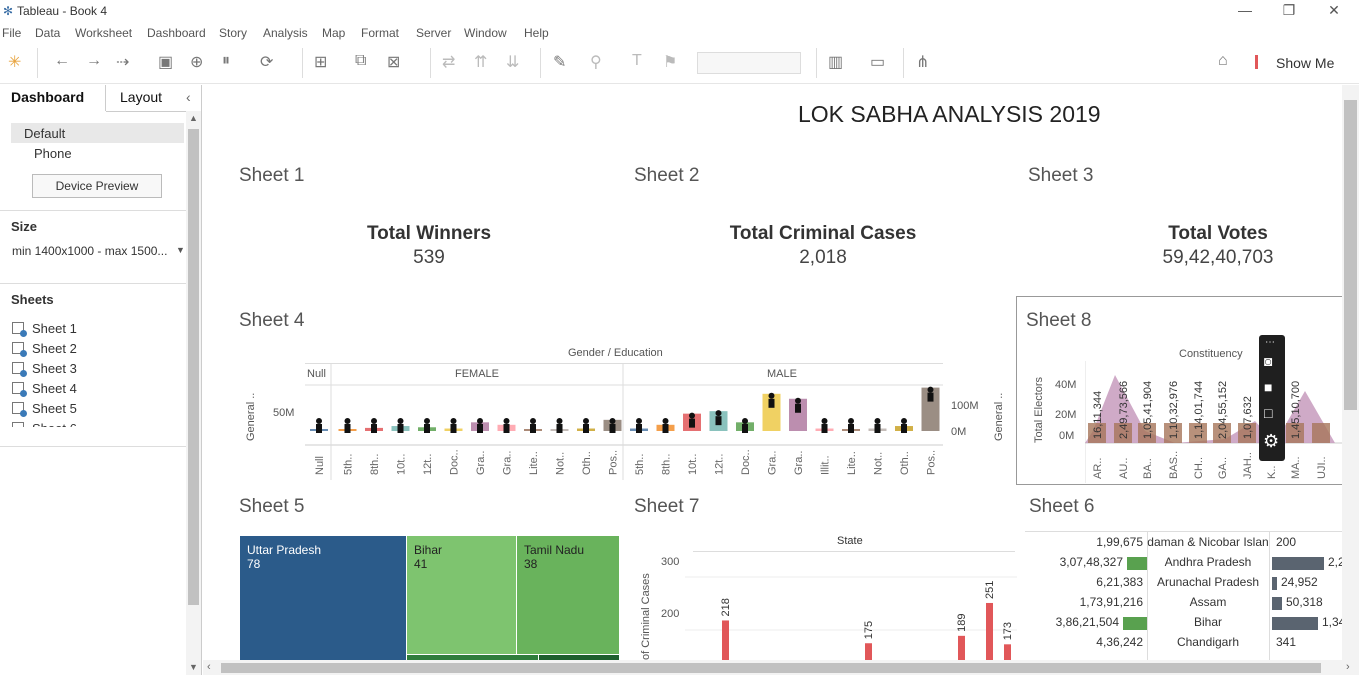 This screenshot has width=1359, height=675. I want to click on replay-icon: ⇢, so click(123, 62).